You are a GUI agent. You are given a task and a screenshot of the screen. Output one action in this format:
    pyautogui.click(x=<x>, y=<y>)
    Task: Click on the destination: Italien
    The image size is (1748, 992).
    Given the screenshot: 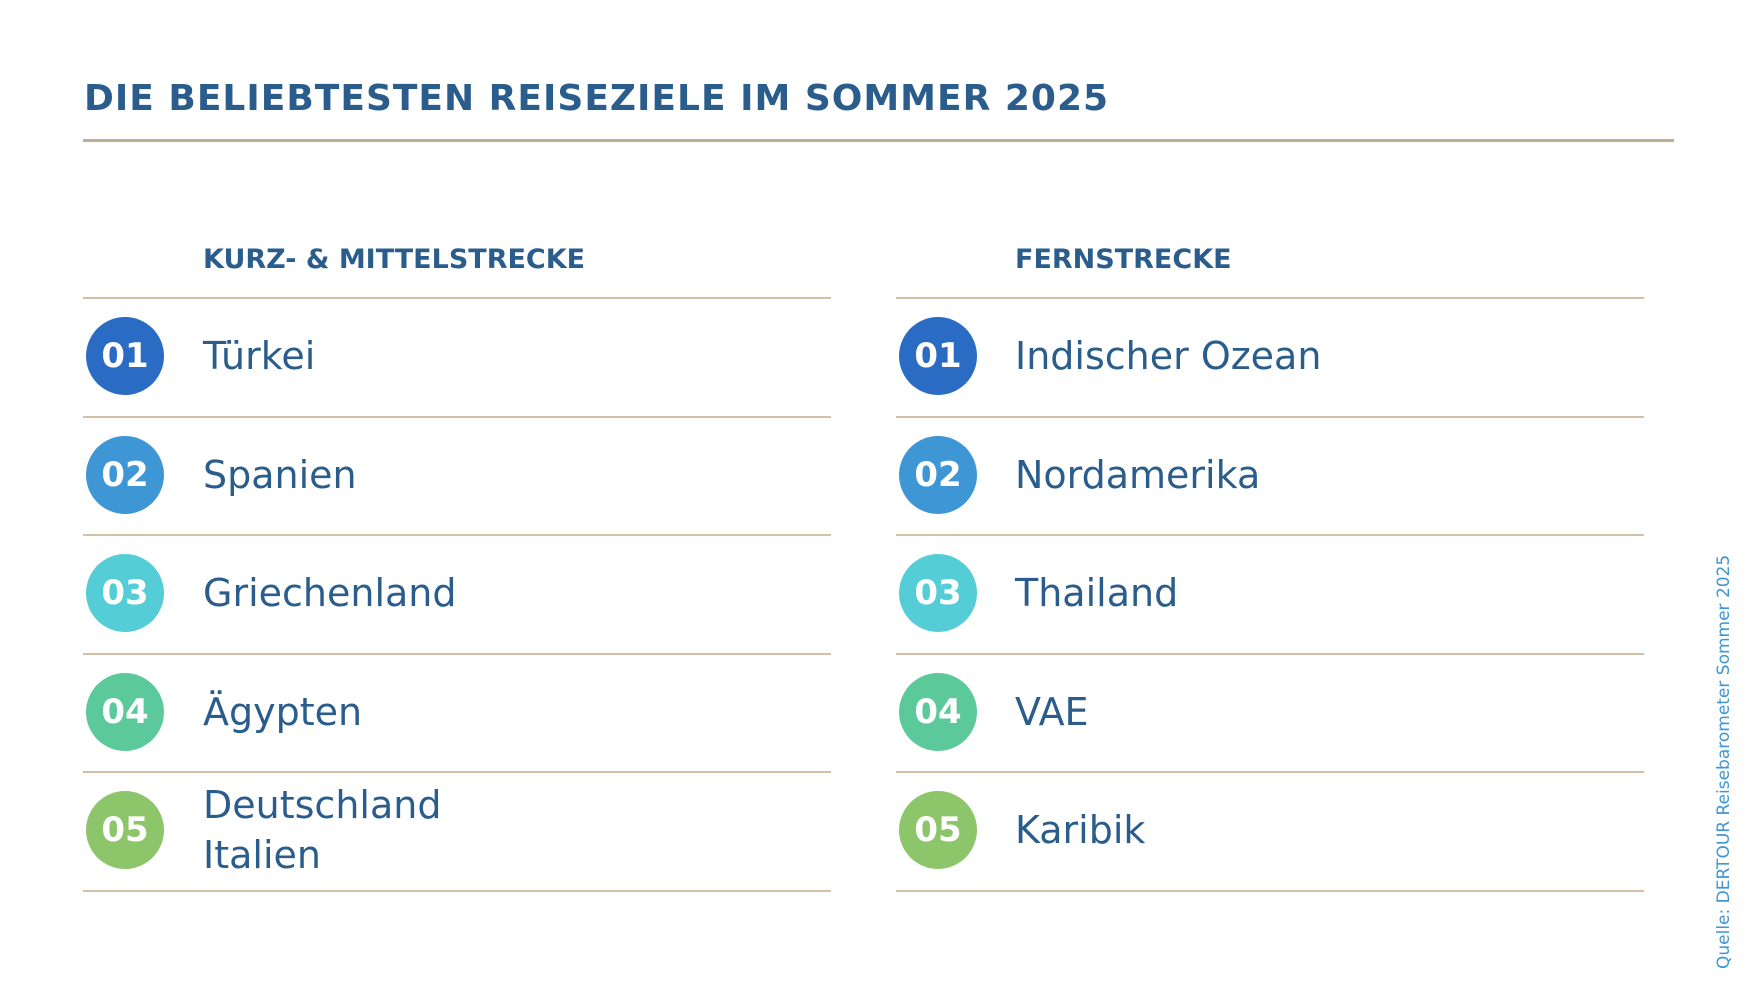 What is the action you would take?
    pyautogui.click(x=262, y=855)
    